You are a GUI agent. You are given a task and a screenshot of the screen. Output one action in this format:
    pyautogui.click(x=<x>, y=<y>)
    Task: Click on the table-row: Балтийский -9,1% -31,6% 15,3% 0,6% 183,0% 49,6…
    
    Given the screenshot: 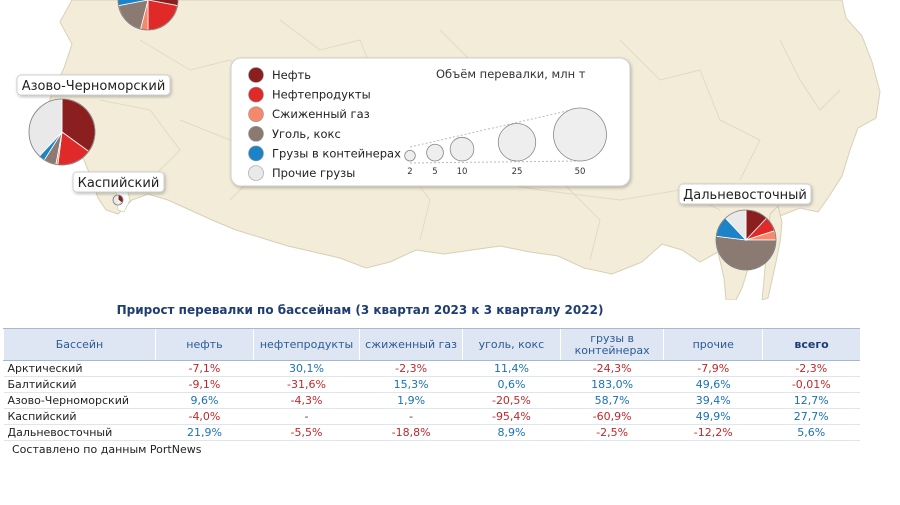 What is the action you would take?
    pyautogui.click(x=431, y=384)
    